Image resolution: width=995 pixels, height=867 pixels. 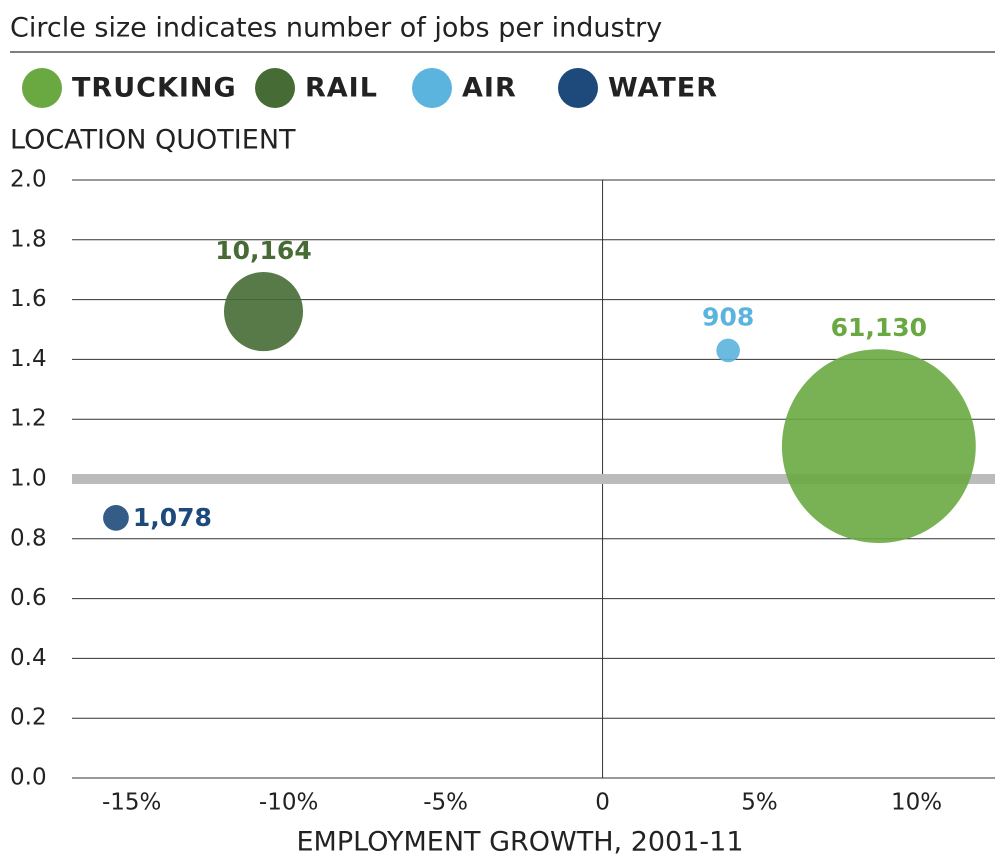 What do you see at coordinates (28, 538) in the screenshot?
I see `y-tick-label: 0.8` at bounding box center [28, 538].